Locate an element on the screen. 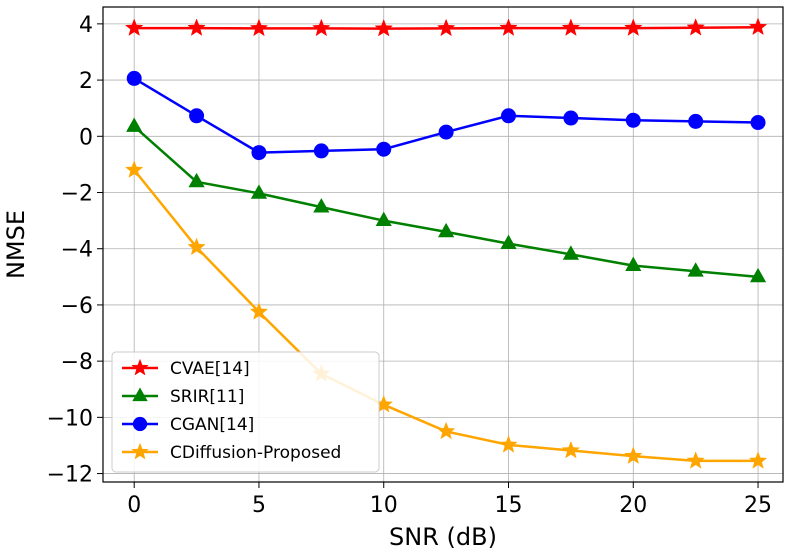  x-tick-label: 5 is located at coordinates (259, 505).